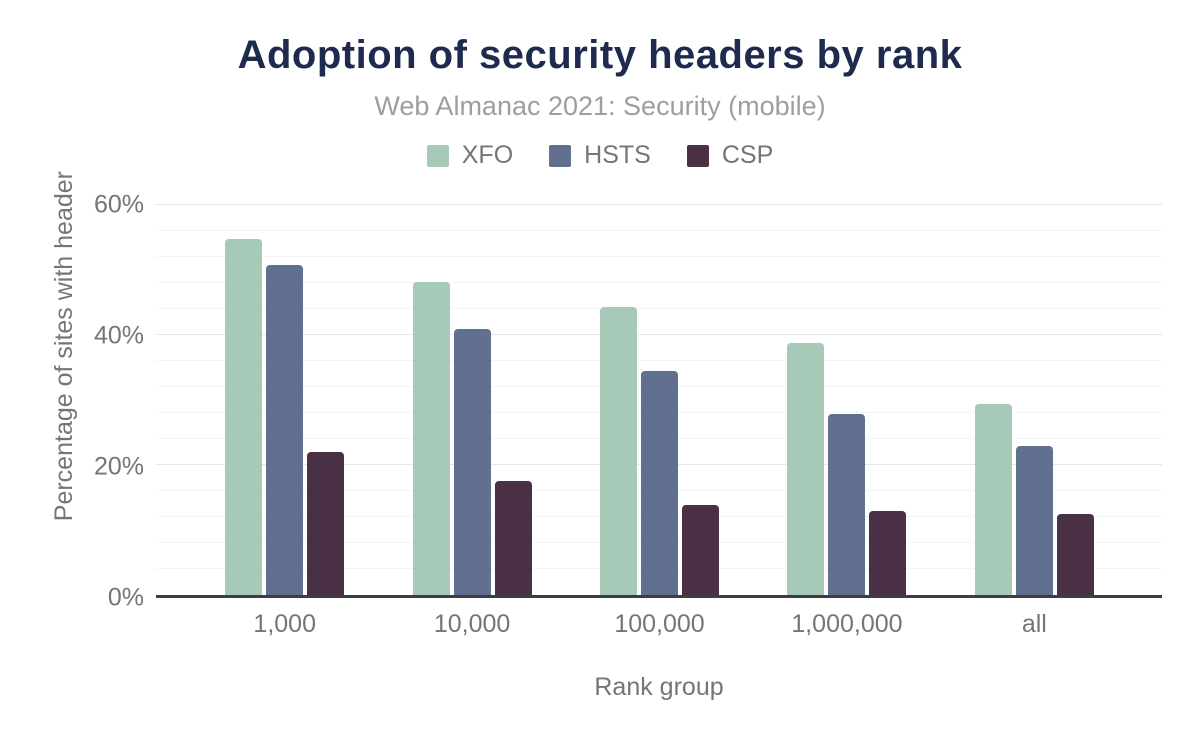 The height and width of the screenshot is (742, 1200). Describe the element at coordinates (125, 597) in the screenshot. I see `y-tick-label: 0%` at that location.